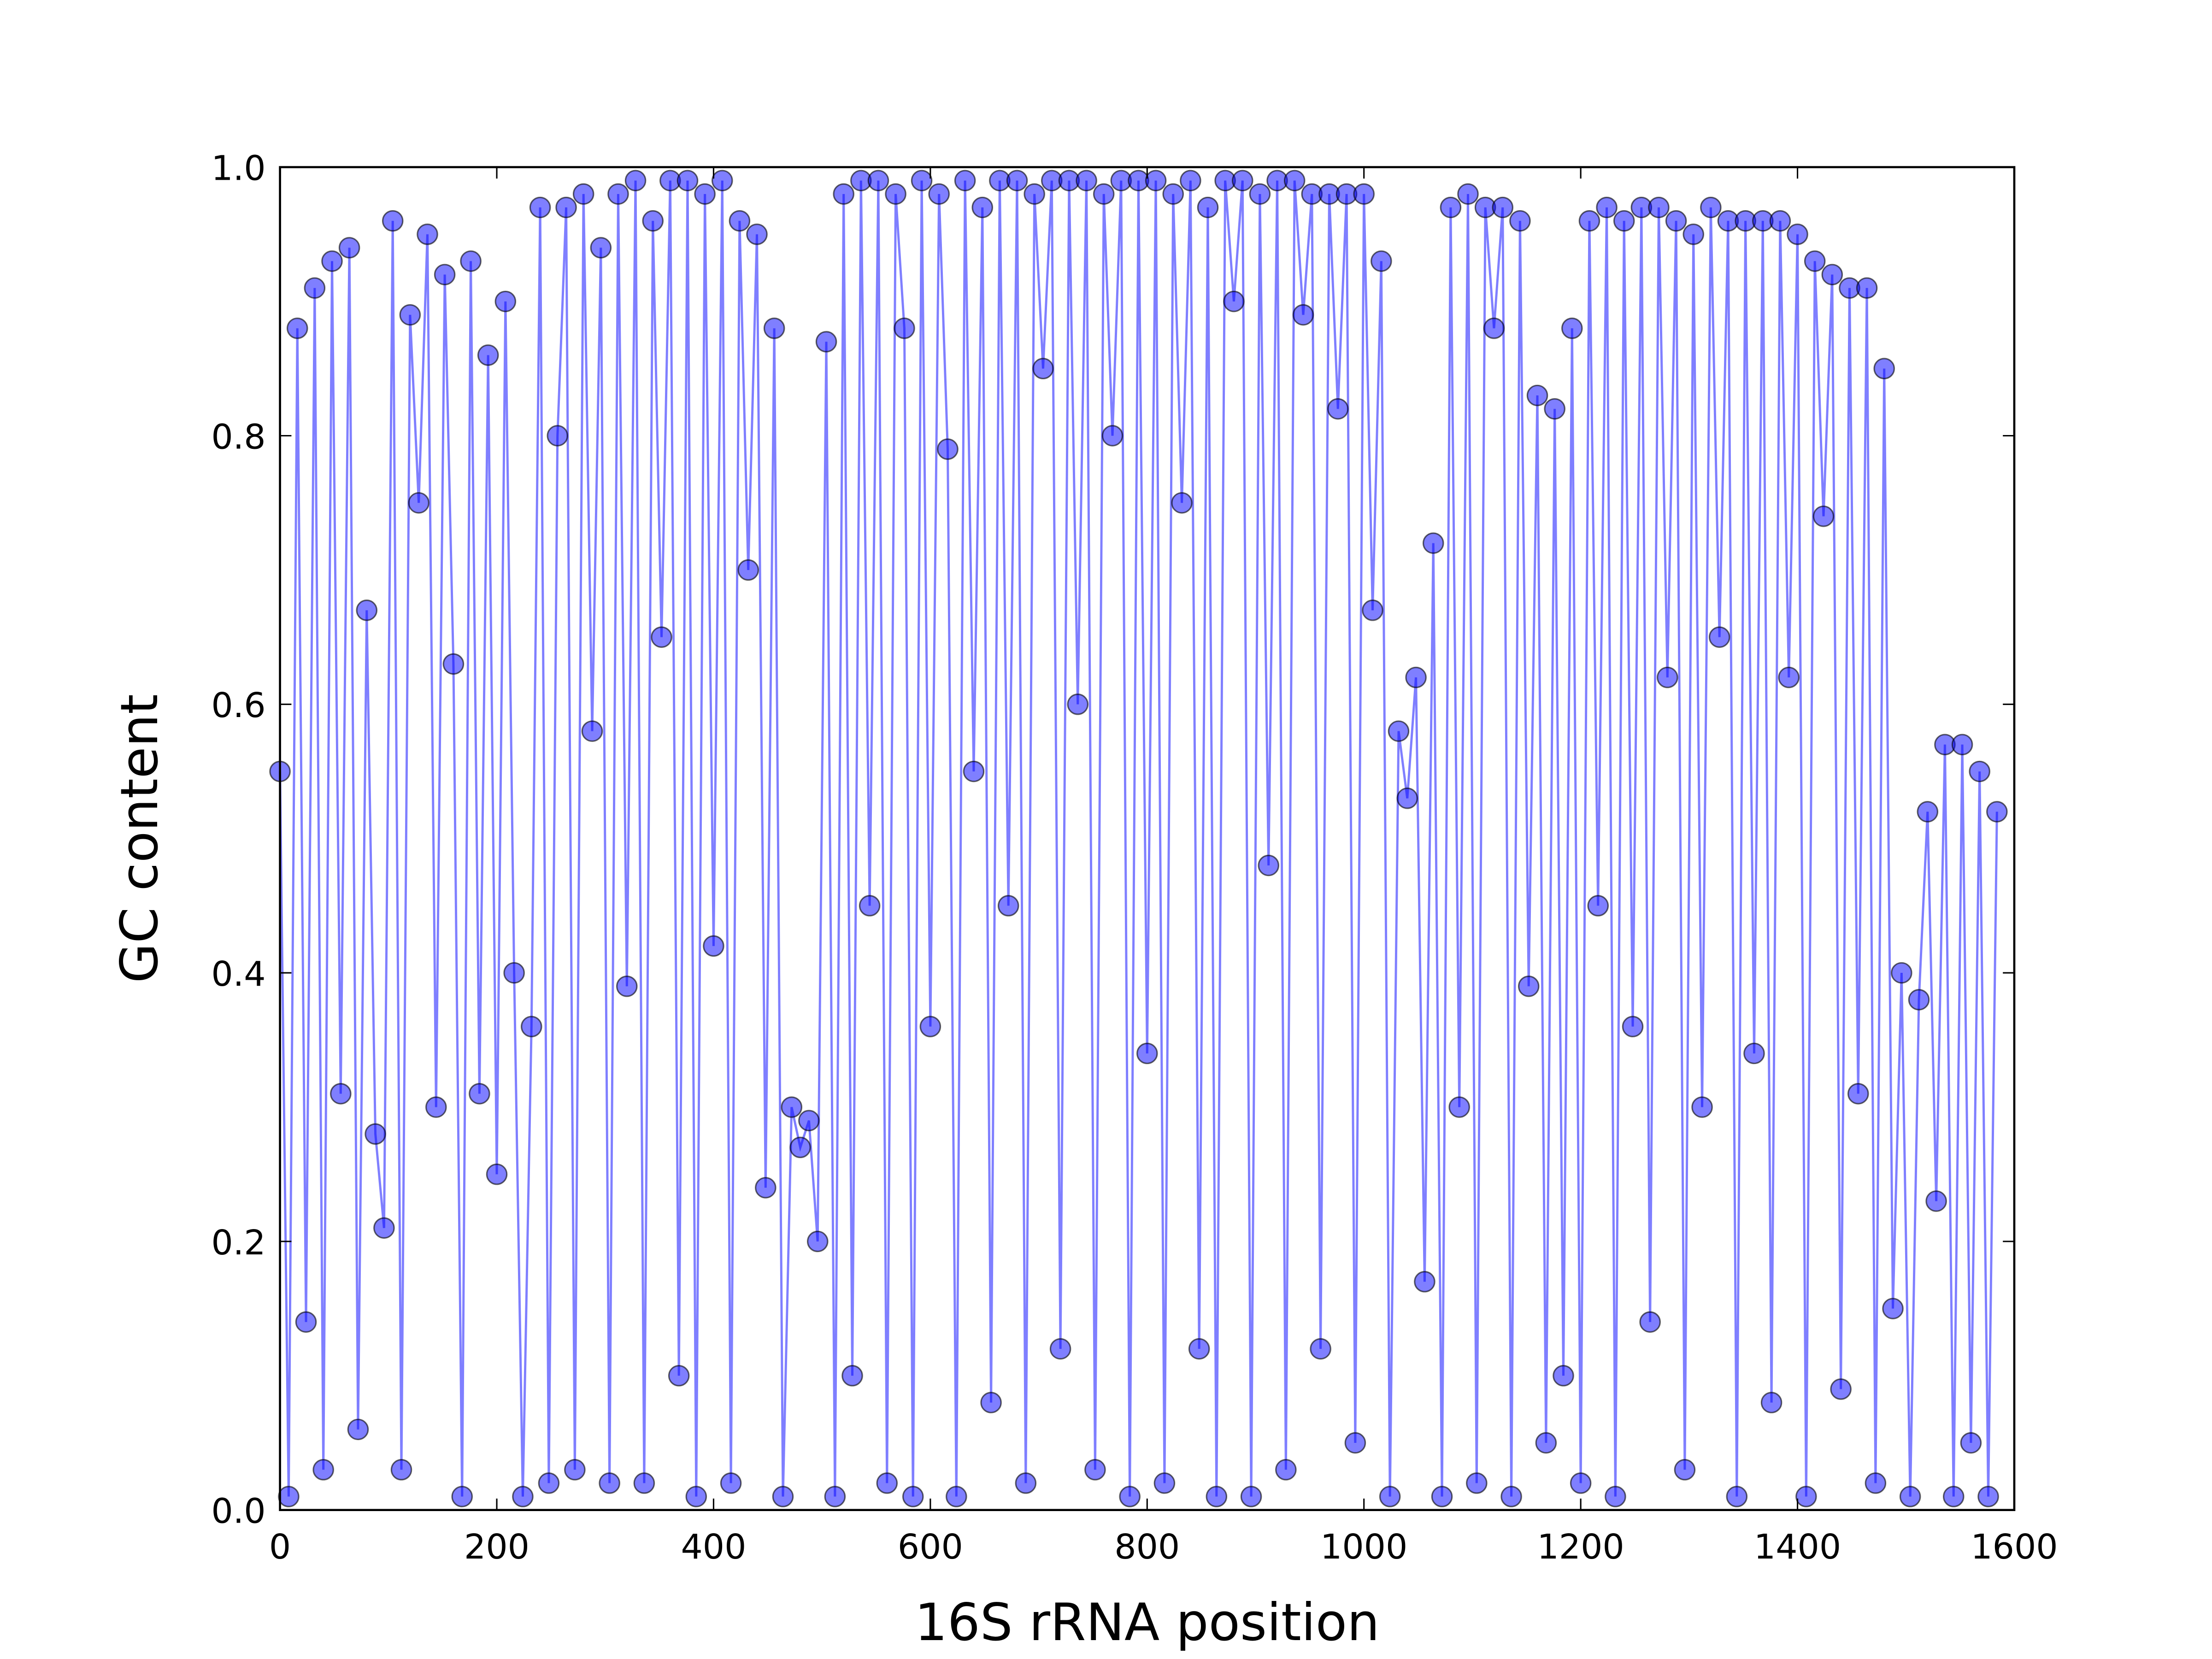 This screenshot has width=2212, height=1659. What do you see at coordinates (930, 1547) in the screenshot?
I see `x-tick-label: 600` at bounding box center [930, 1547].